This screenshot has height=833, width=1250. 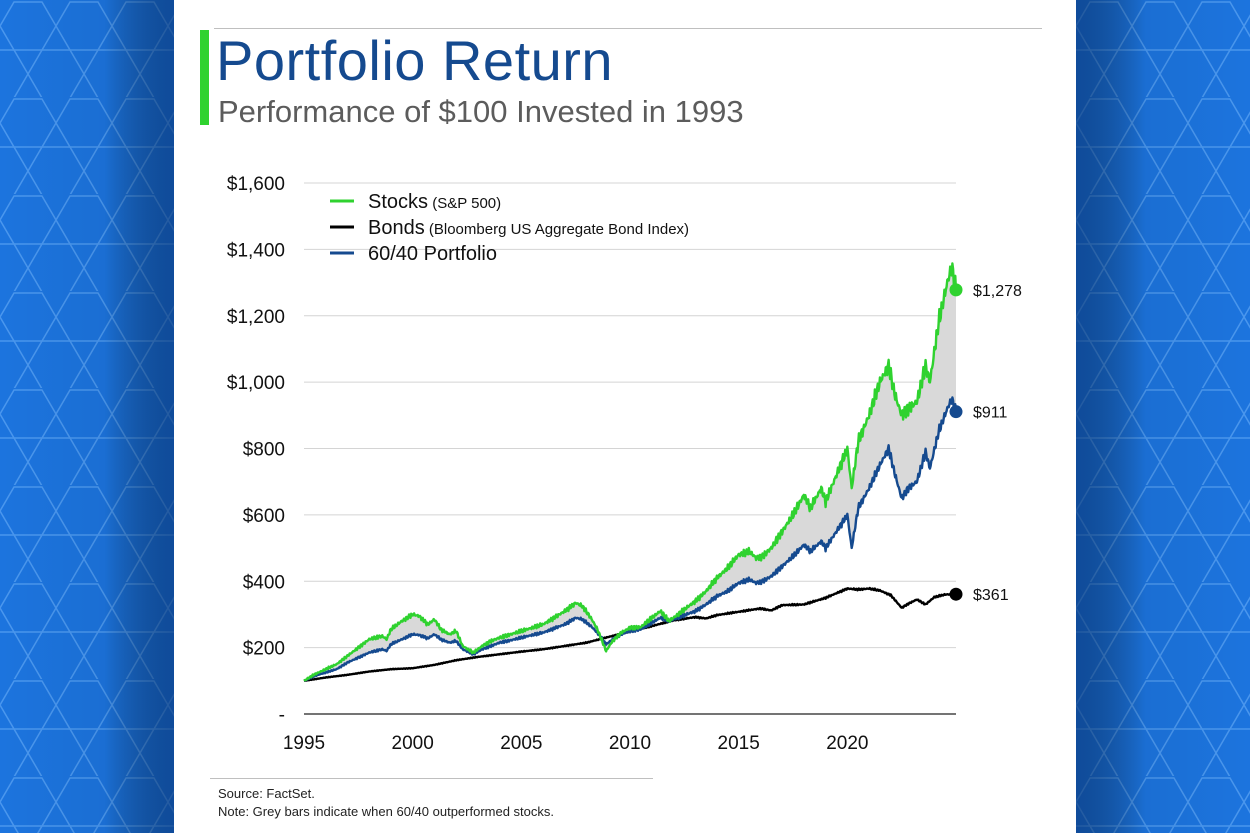 I want to click on y-tick-label: $1,400, so click(x=256, y=250).